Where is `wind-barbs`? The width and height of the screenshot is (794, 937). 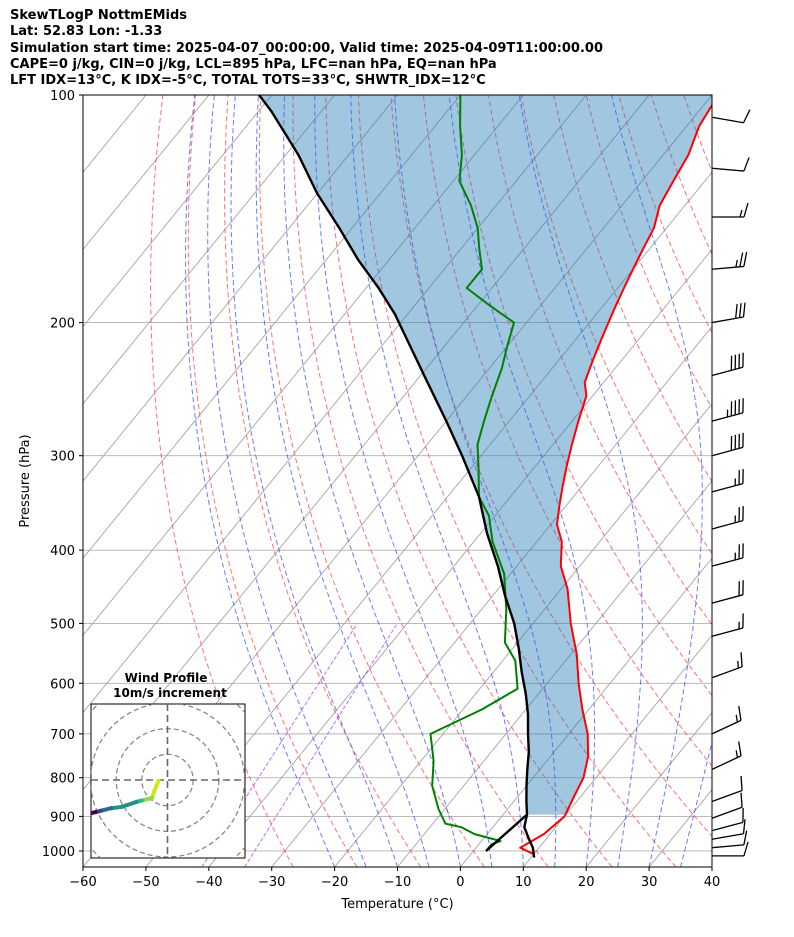 wind-barbs is located at coordinates (731, 483).